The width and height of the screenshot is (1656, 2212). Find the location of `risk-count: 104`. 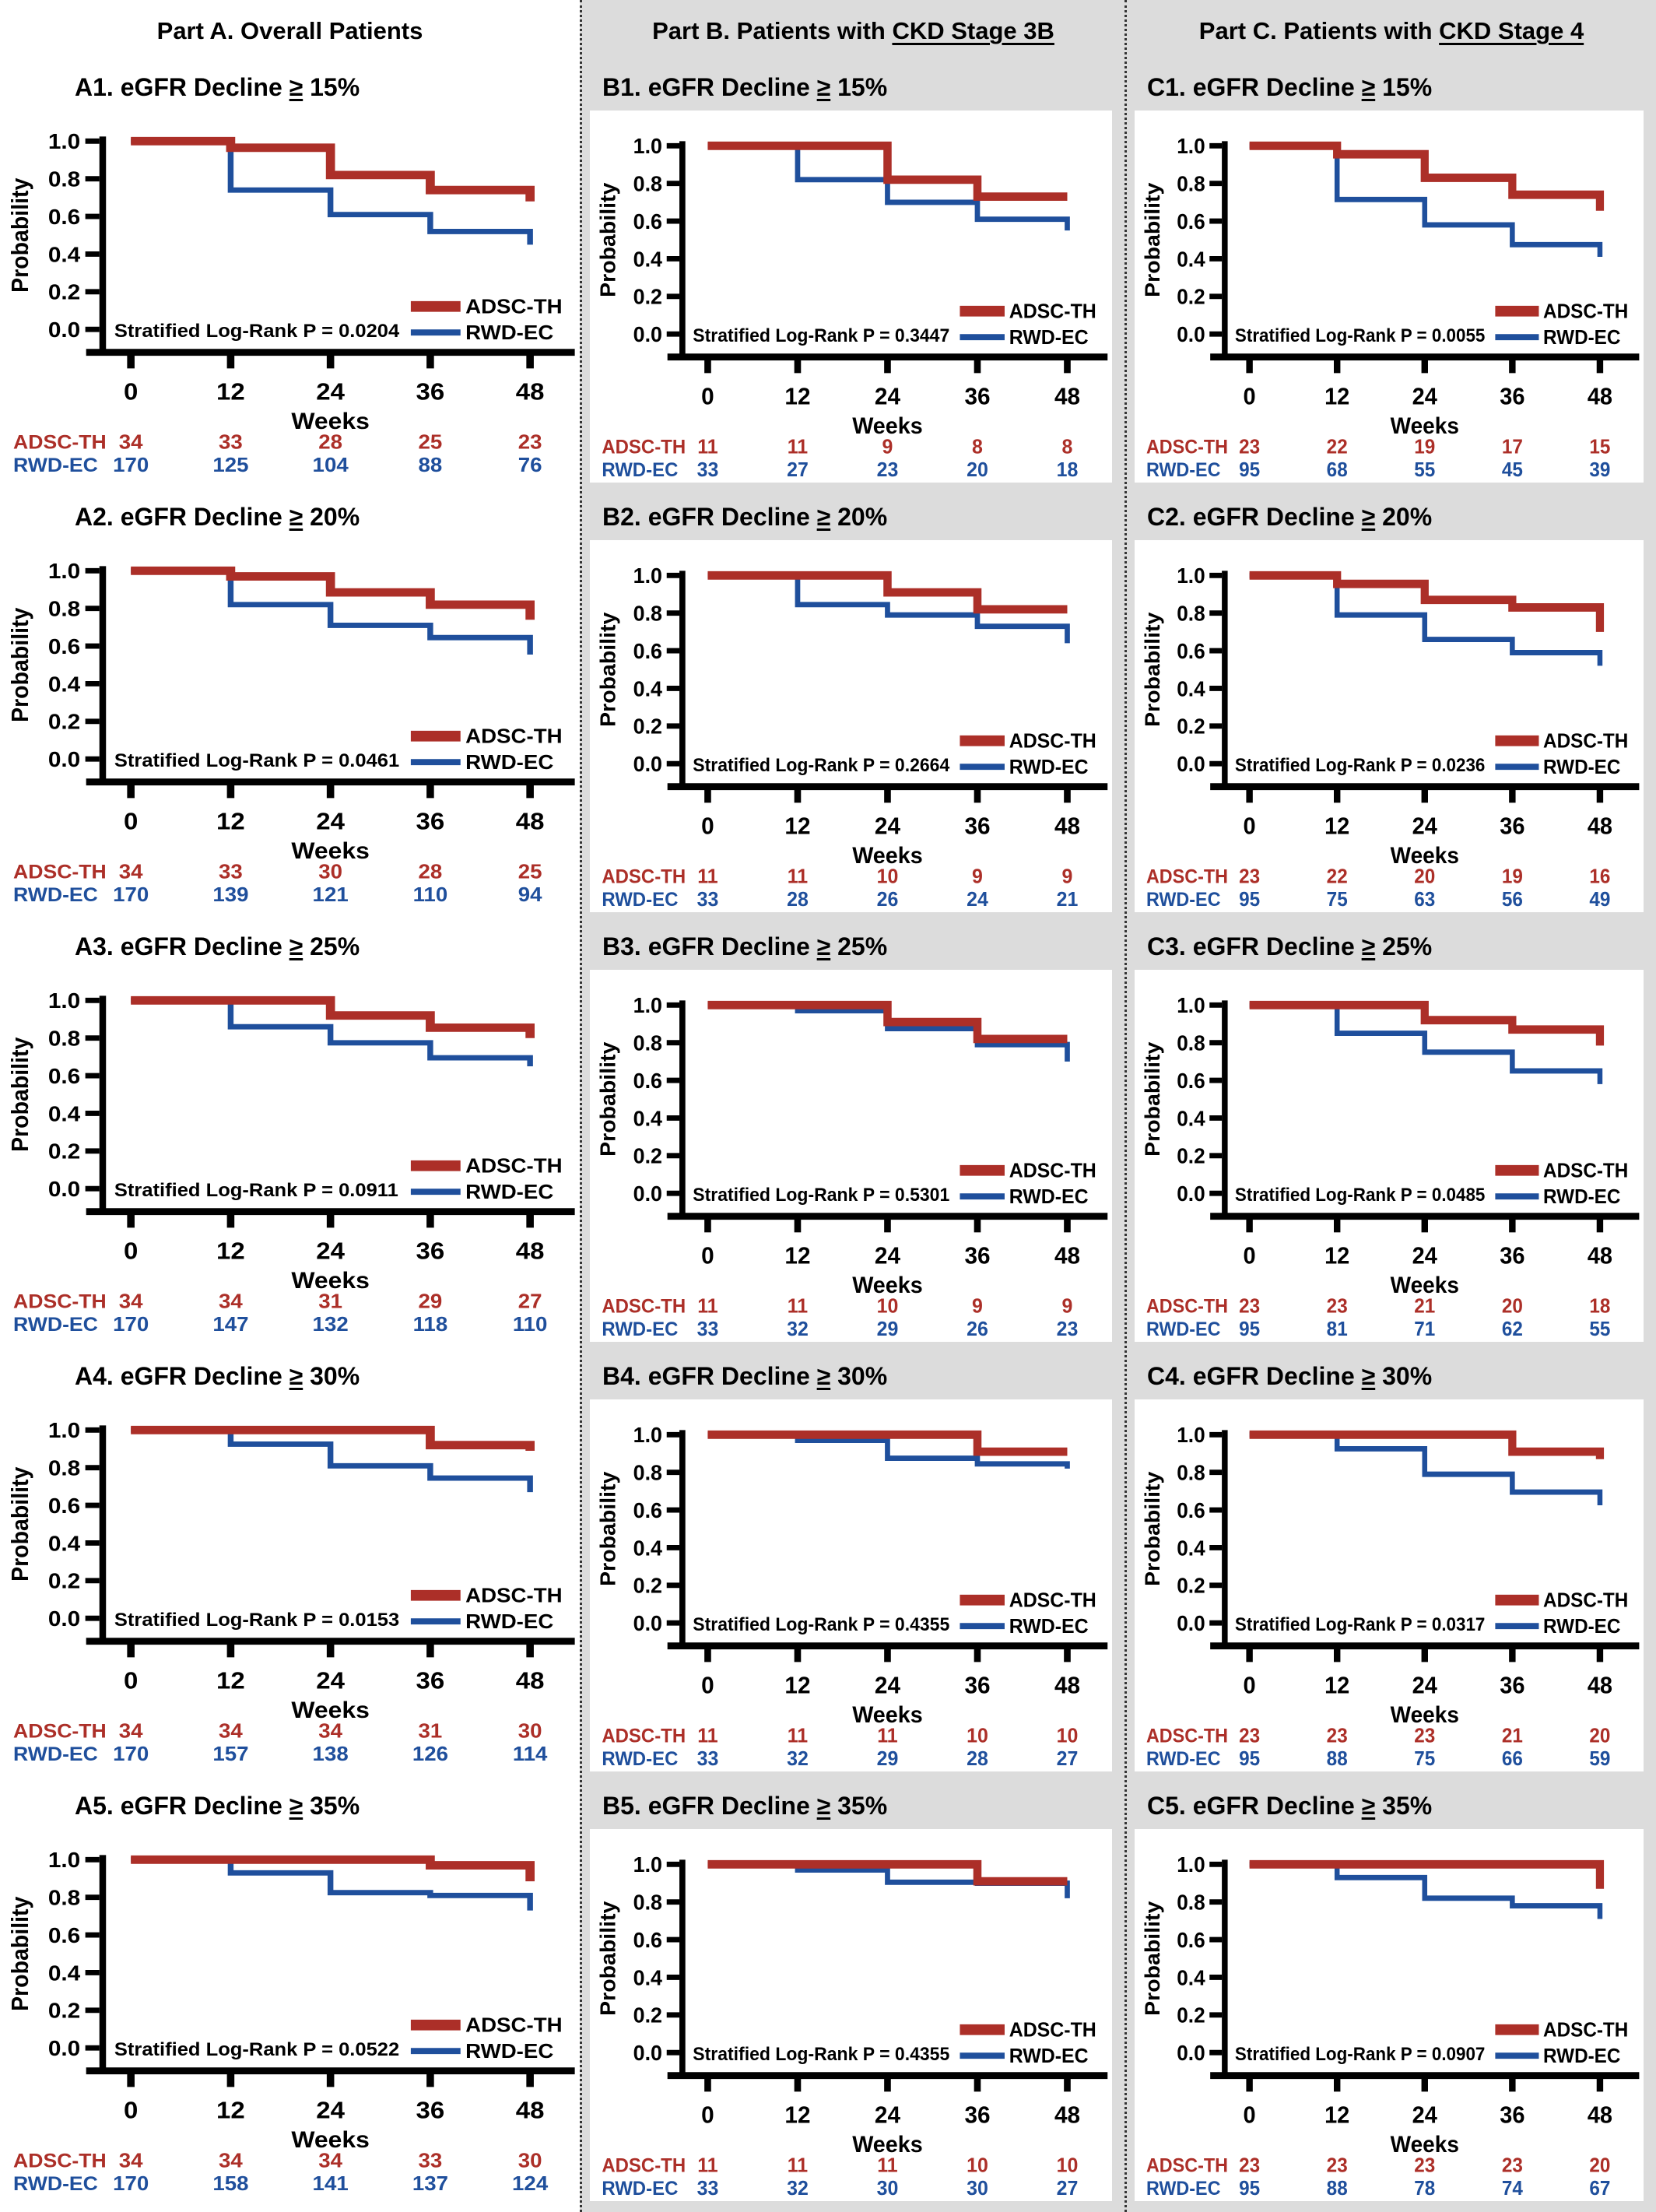

risk-count: 104 is located at coordinates (331, 465).